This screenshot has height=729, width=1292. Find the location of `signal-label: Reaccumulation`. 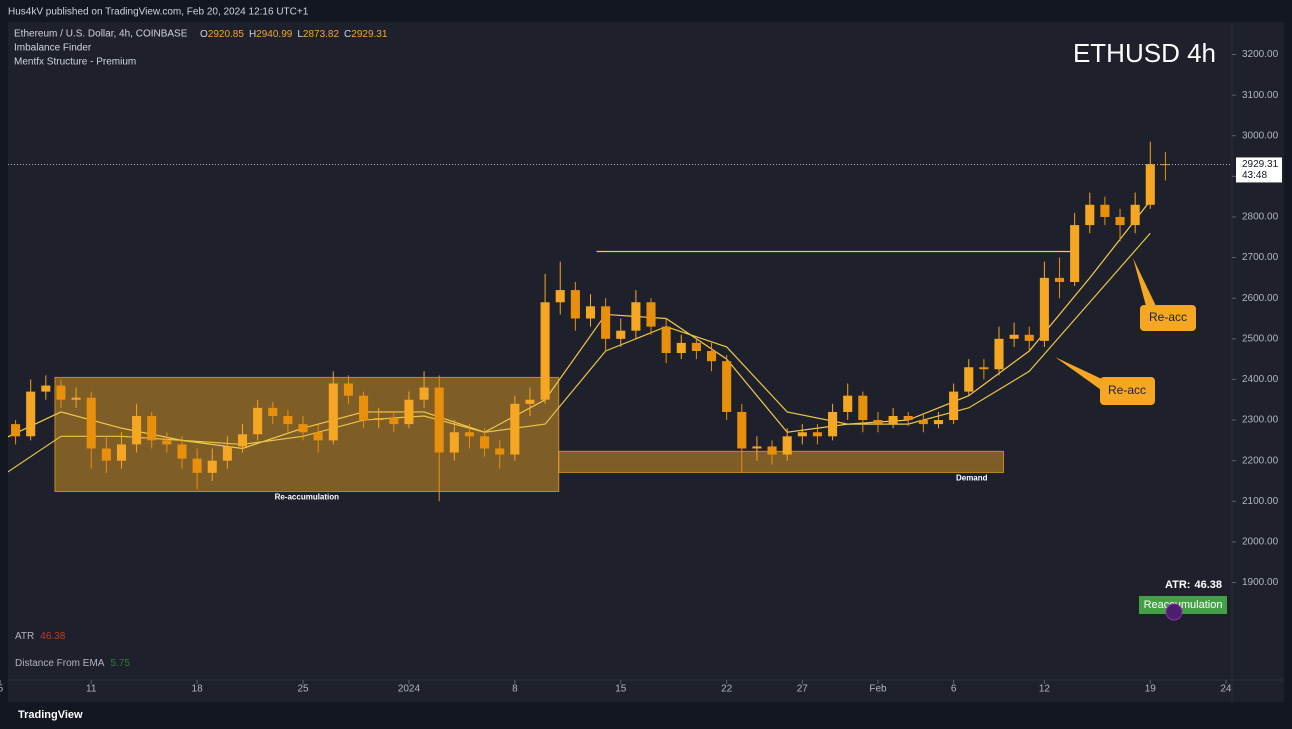

signal-label: Reaccumulation is located at coordinates (1183, 605).